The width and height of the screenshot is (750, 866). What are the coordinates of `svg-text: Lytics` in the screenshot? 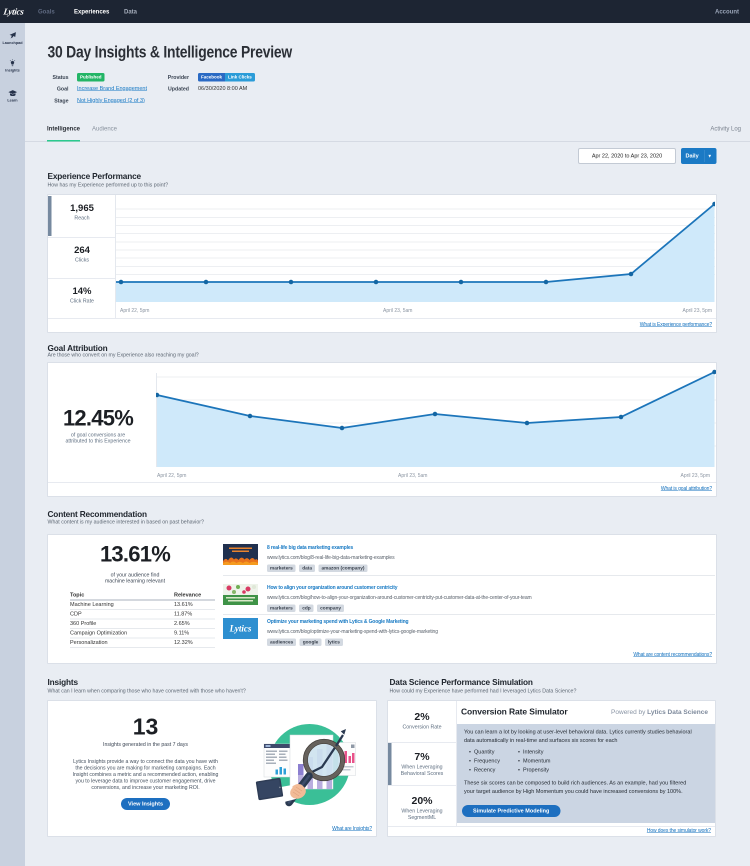 It's located at (240, 629).